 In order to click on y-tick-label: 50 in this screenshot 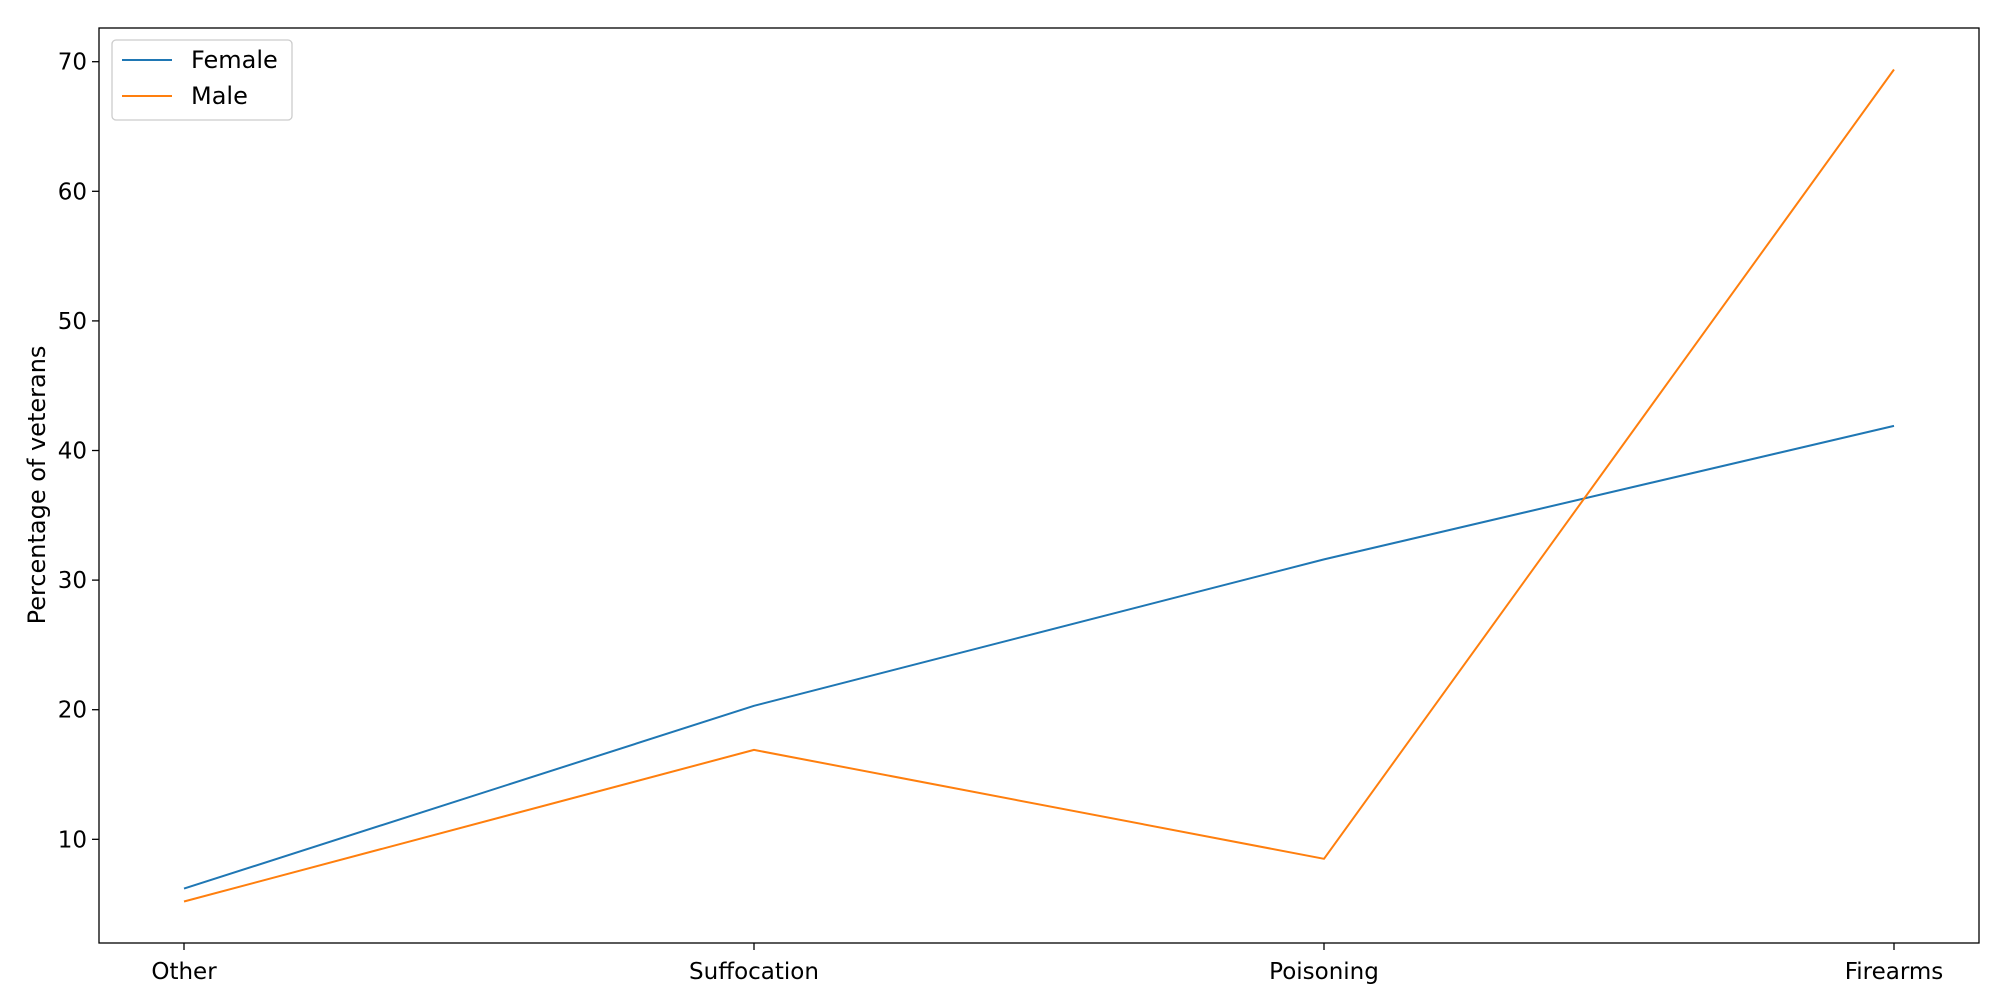, I will do `click(72, 322)`.